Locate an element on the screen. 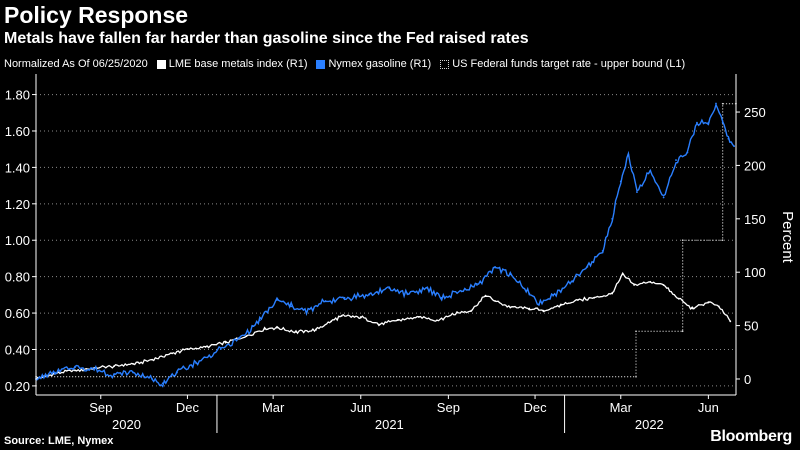  x-year-label: 2020 is located at coordinates (126, 424).